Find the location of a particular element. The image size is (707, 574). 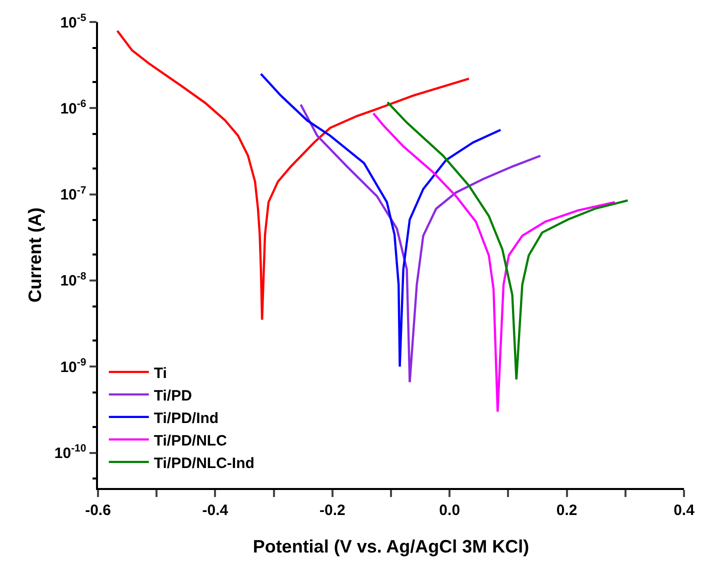

y-axis-title: Current (A) is located at coordinates (35, 255).